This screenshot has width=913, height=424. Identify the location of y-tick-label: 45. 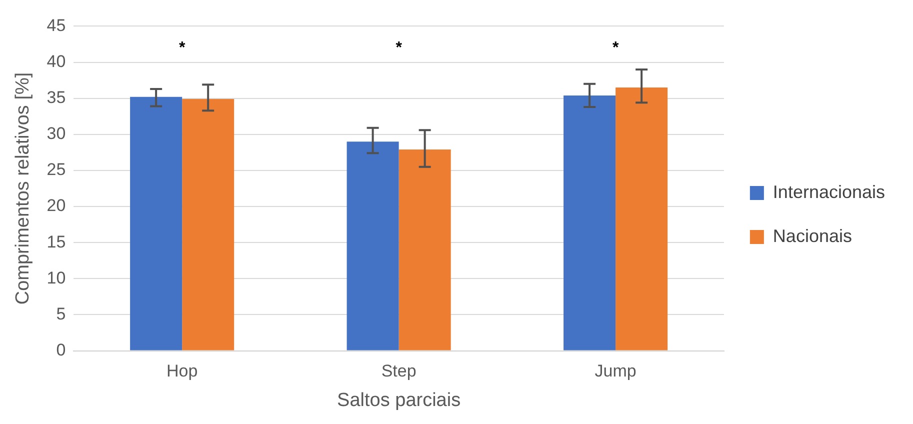
(56, 25).